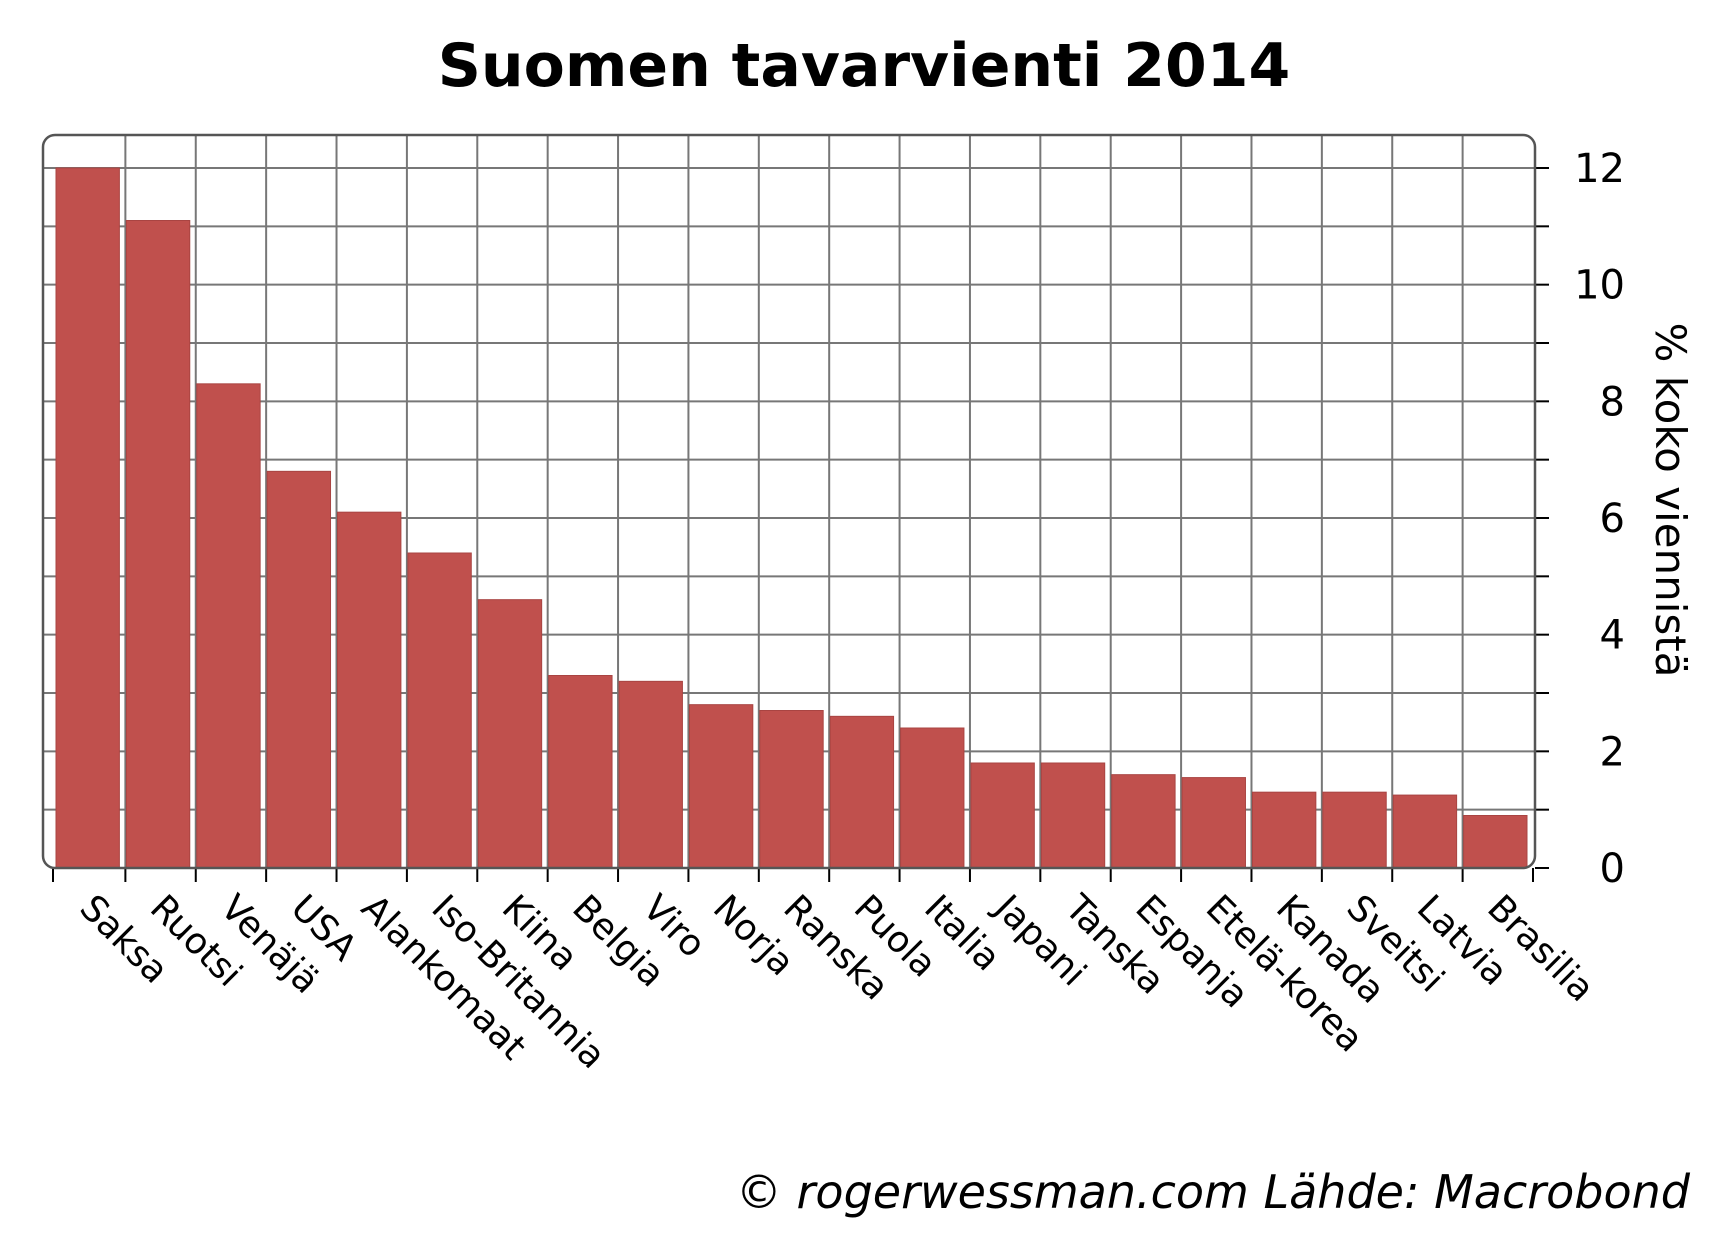  Describe the element at coordinates (1599, 169) in the screenshot. I see `y-tick-label: 12` at that location.